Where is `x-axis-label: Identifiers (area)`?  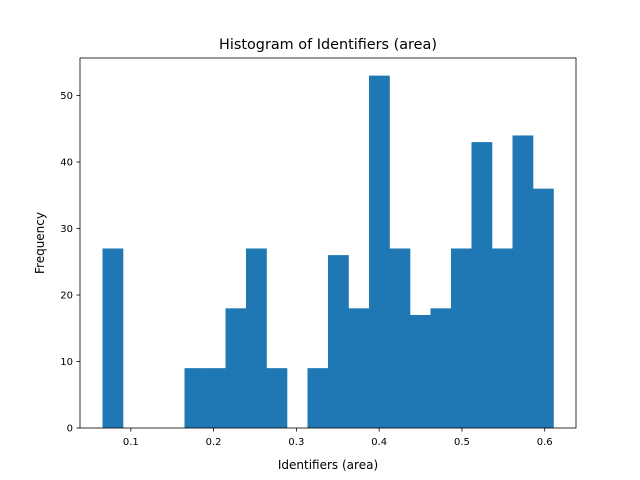
x-axis-label: Identifiers (area) is located at coordinates (328, 465).